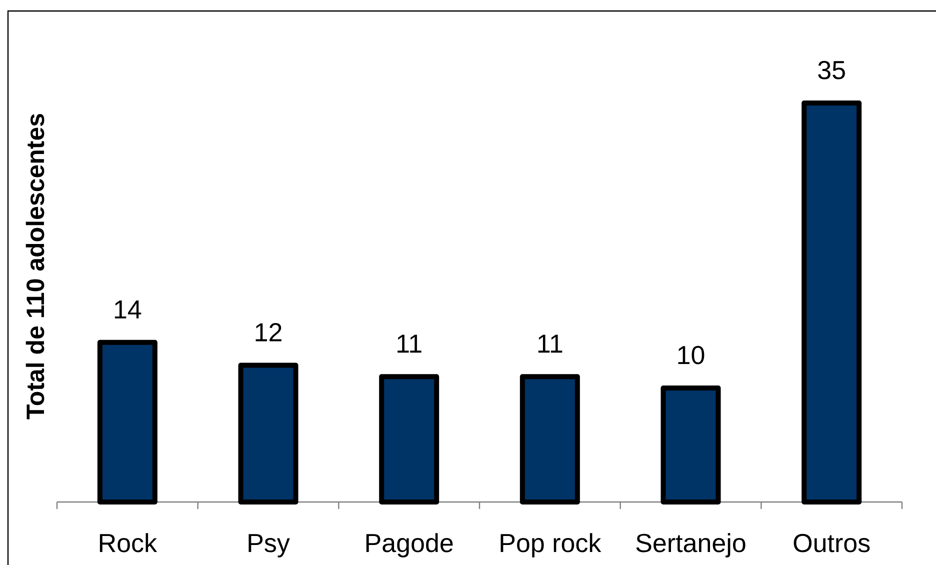  Describe the element at coordinates (551, 545) in the screenshot. I see `x-tick-label: Pop rock` at that location.